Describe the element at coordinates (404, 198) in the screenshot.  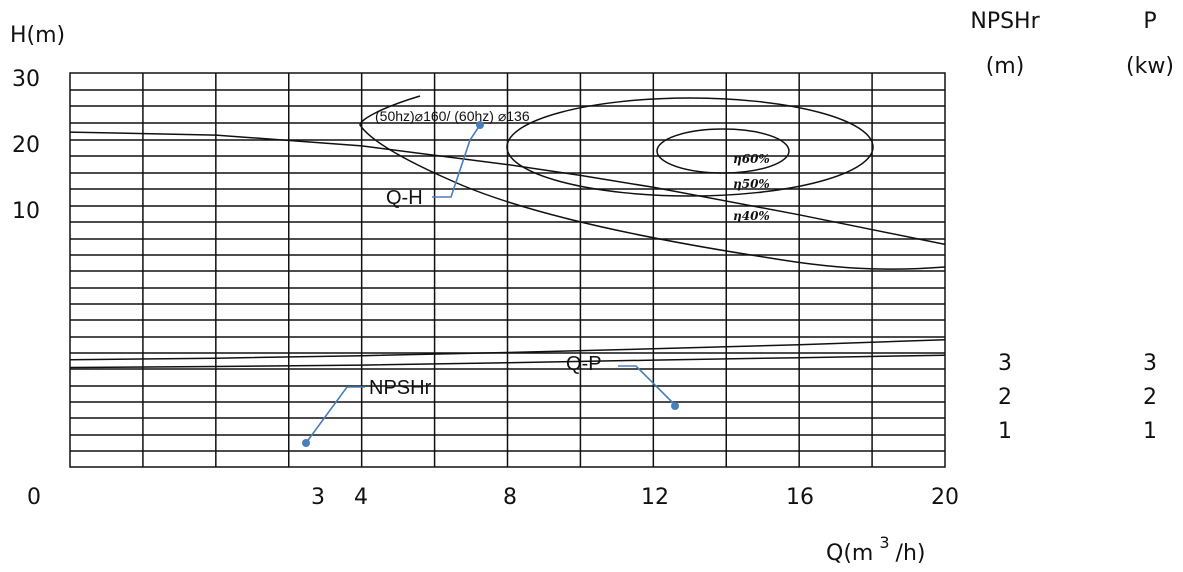
I see `series-label-q-h: Q-H` at that location.